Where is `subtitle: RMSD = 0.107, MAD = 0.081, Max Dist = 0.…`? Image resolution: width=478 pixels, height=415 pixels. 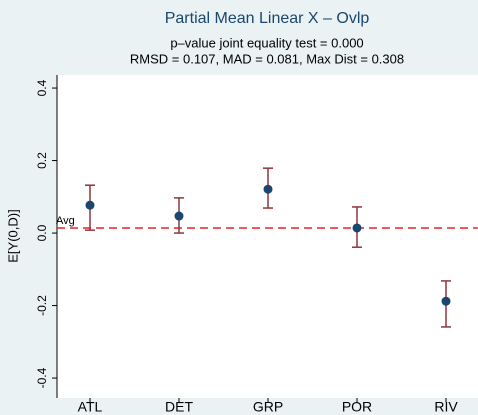
subtitle: RMSD = 0.107, MAD = 0.081, Max Dist = 0.… is located at coordinates (267, 58).